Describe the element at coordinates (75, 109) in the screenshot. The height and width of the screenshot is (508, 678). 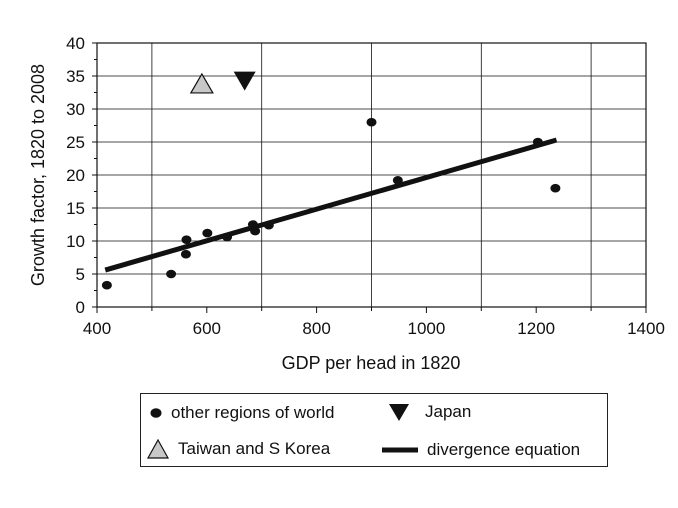
I see `y-tick-label: 30` at that location.